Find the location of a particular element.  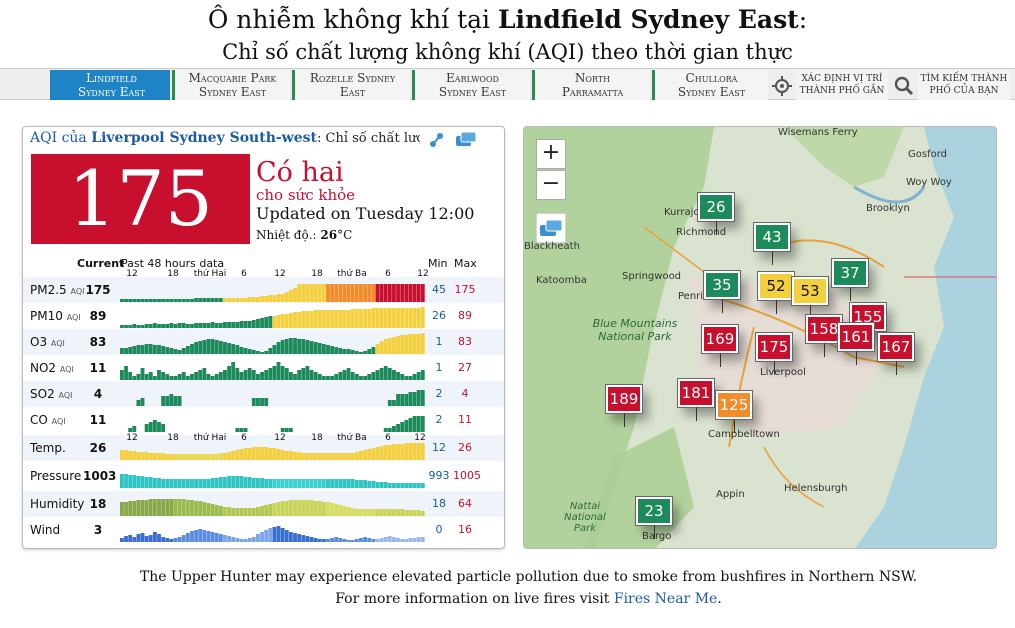

aqi-marker: 189 is located at coordinates (624, 405).